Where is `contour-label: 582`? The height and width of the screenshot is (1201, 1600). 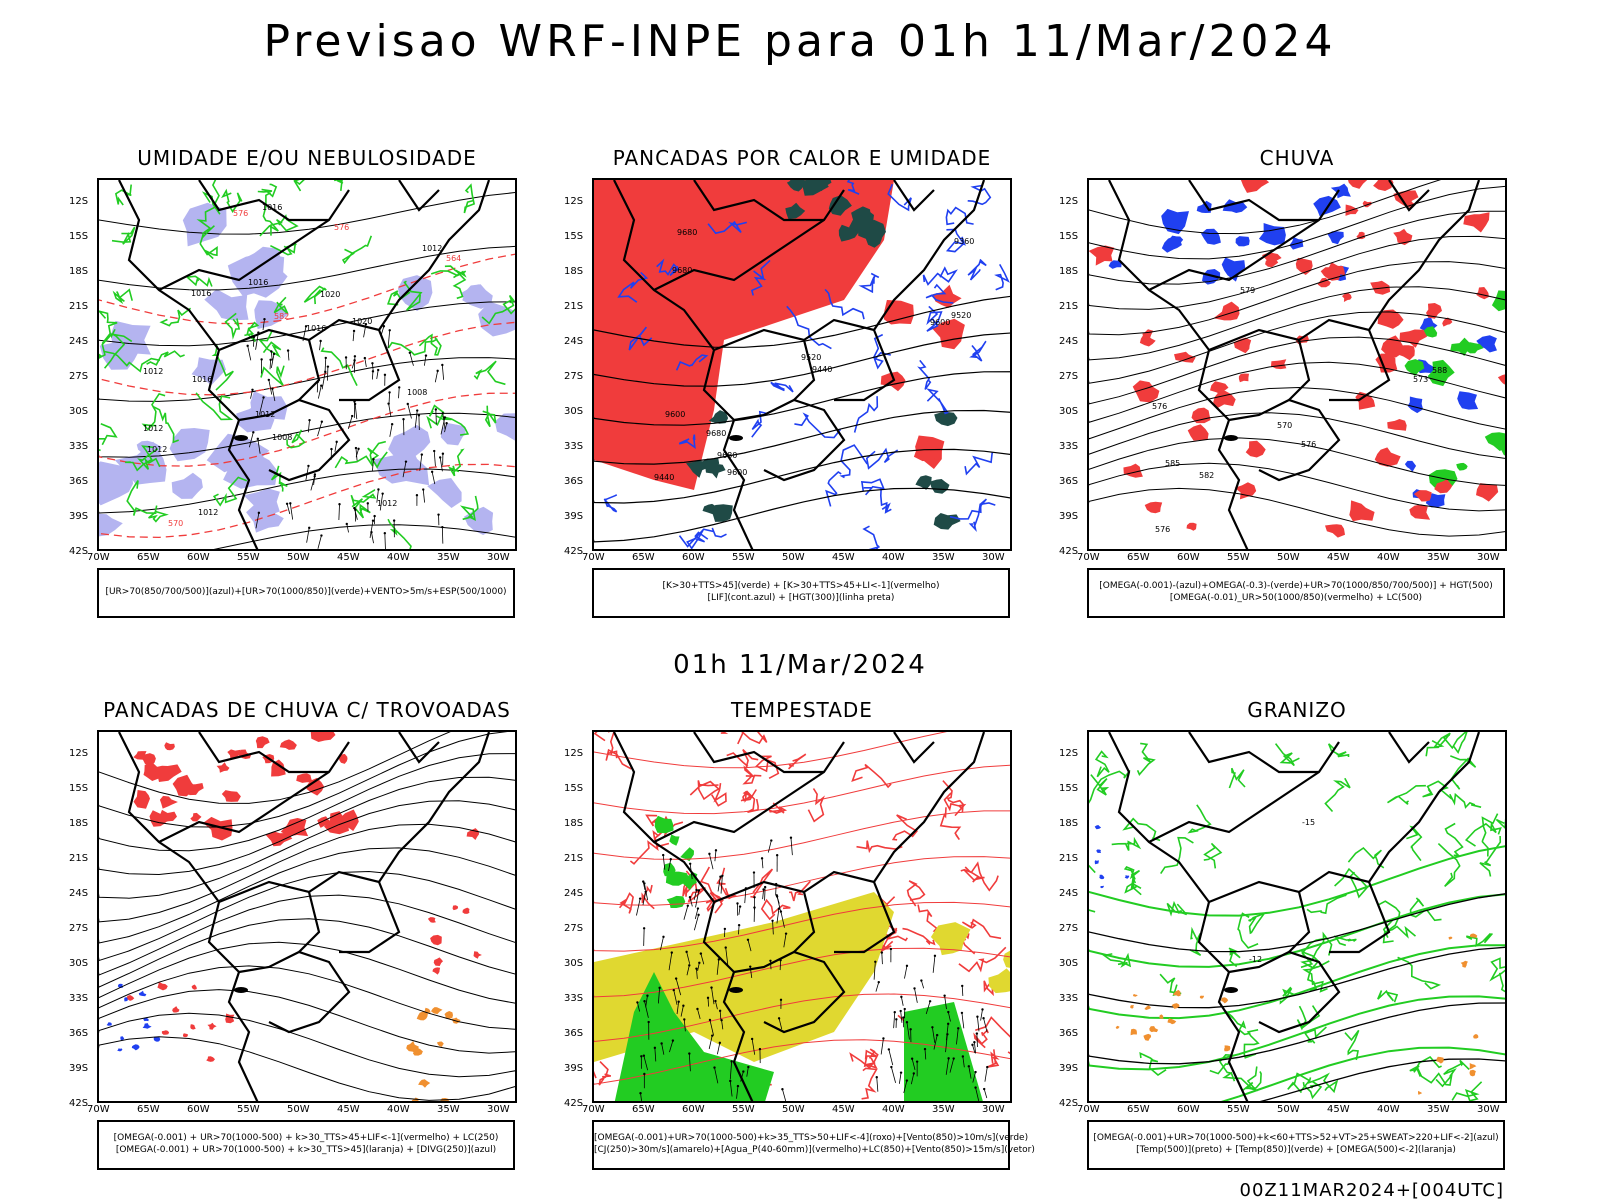 contour-label: 582 is located at coordinates (281, 316).